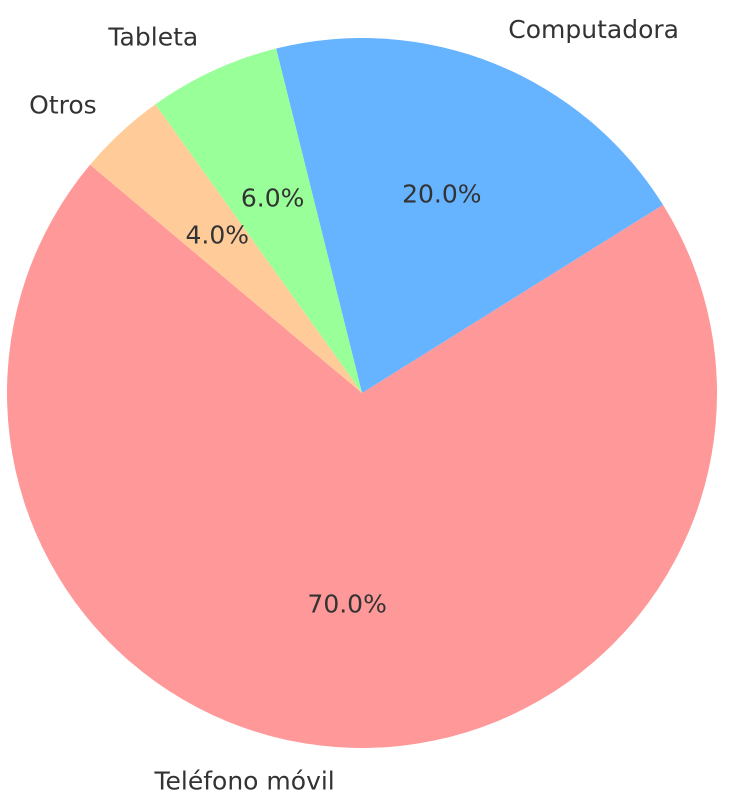  Describe the element at coordinates (346, 603) in the screenshot. I see `value-label: 70.0%` at that location.